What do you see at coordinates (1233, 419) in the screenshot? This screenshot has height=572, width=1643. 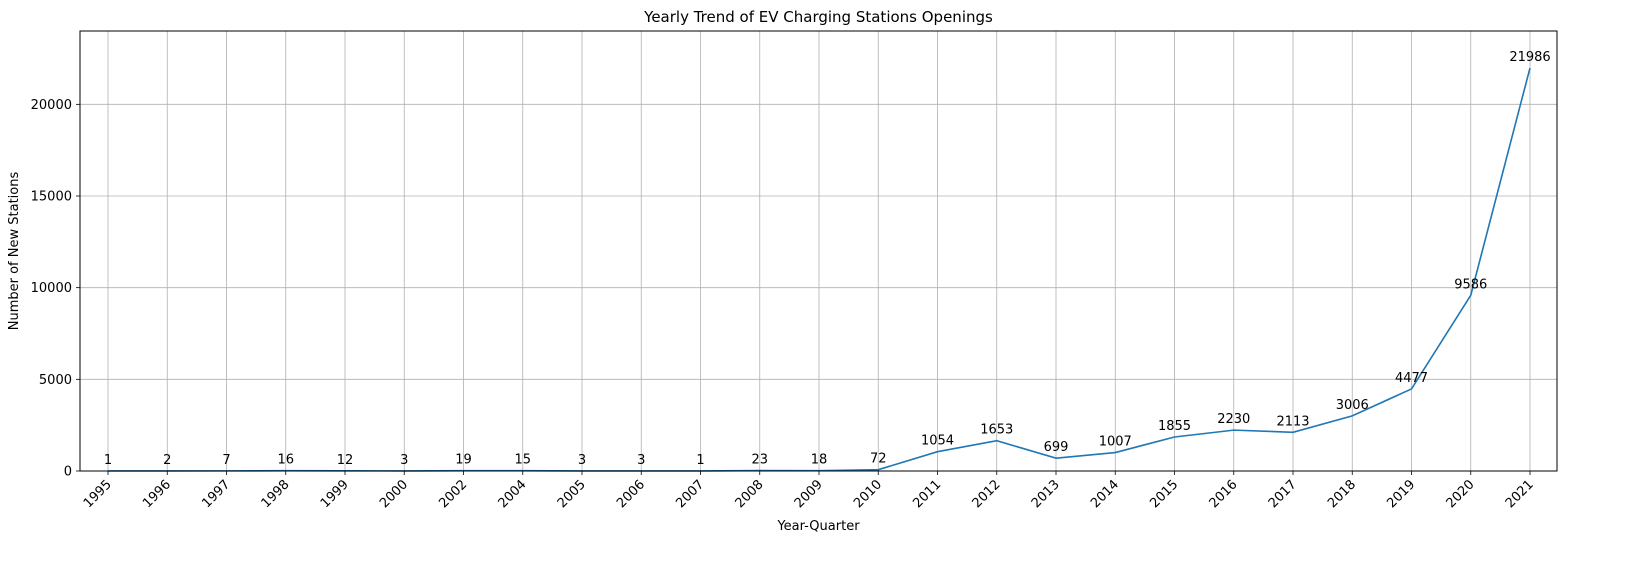 I see `data-label: 2230` at bounding box center [1233, 419].